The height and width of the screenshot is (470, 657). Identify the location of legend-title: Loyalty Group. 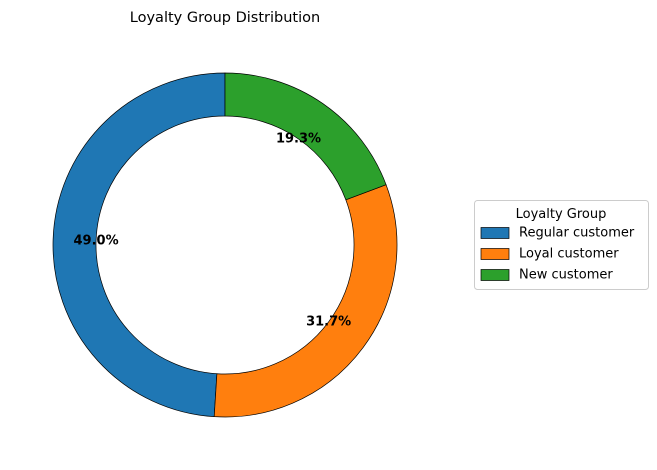
(561, 214).